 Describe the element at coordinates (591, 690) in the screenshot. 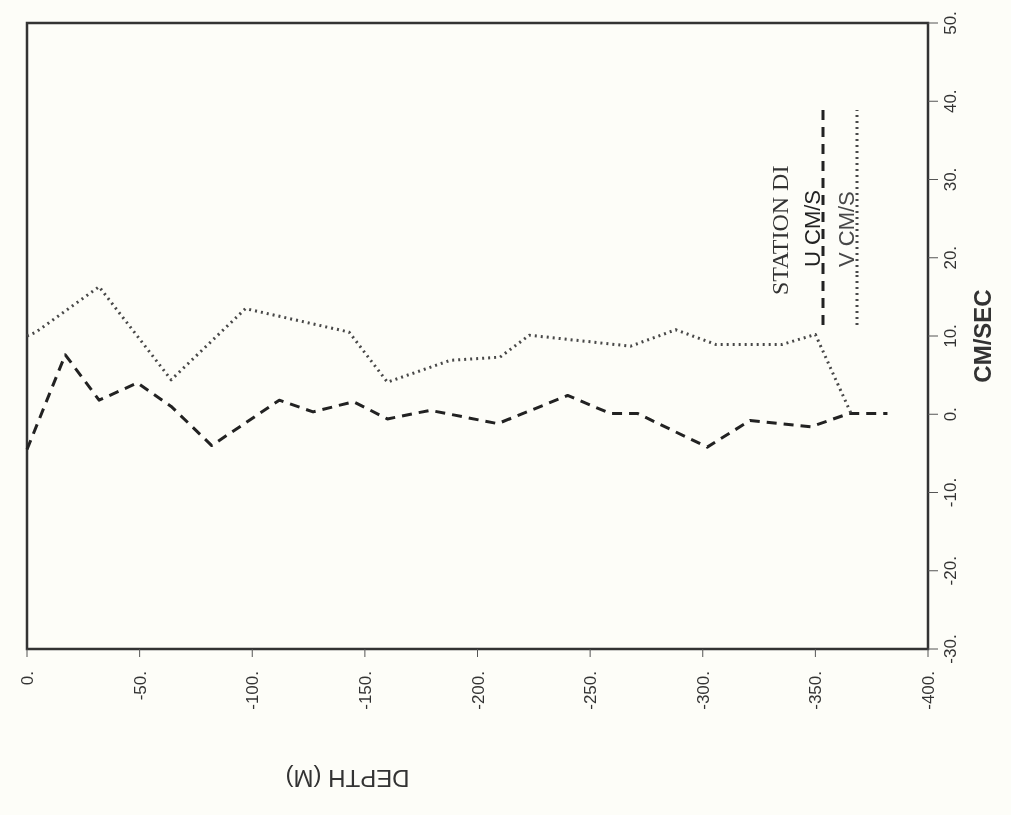

I see `x-tick-label: -250.` at that location.